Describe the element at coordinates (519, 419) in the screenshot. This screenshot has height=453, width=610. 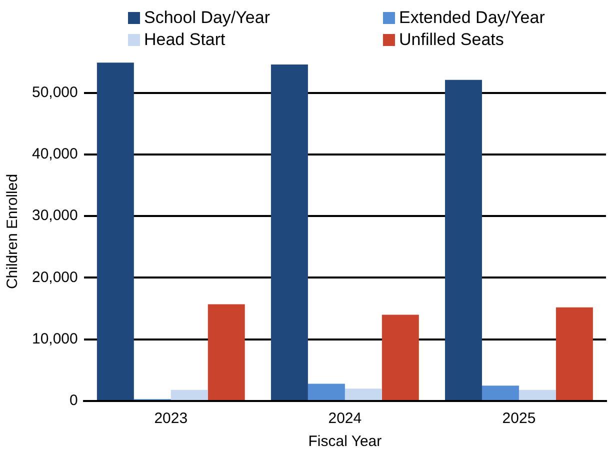
I see `x-tick-label: 2025` at that location.